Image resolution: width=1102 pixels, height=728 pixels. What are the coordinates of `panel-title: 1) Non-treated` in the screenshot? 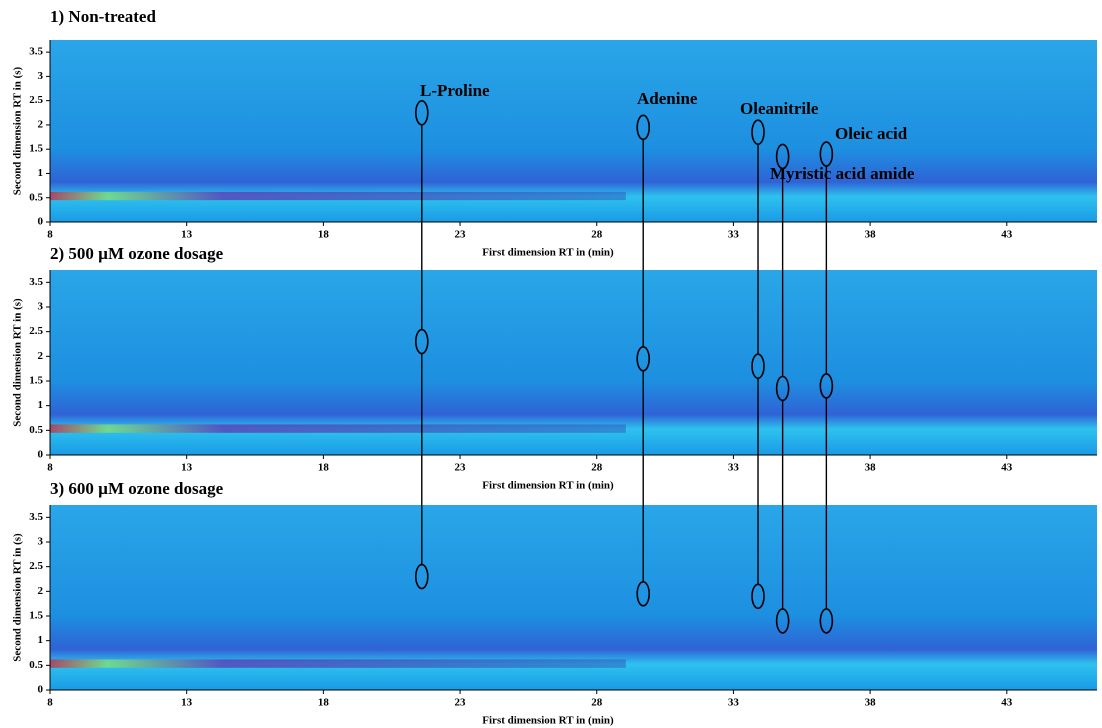 It's located at (103, 16).